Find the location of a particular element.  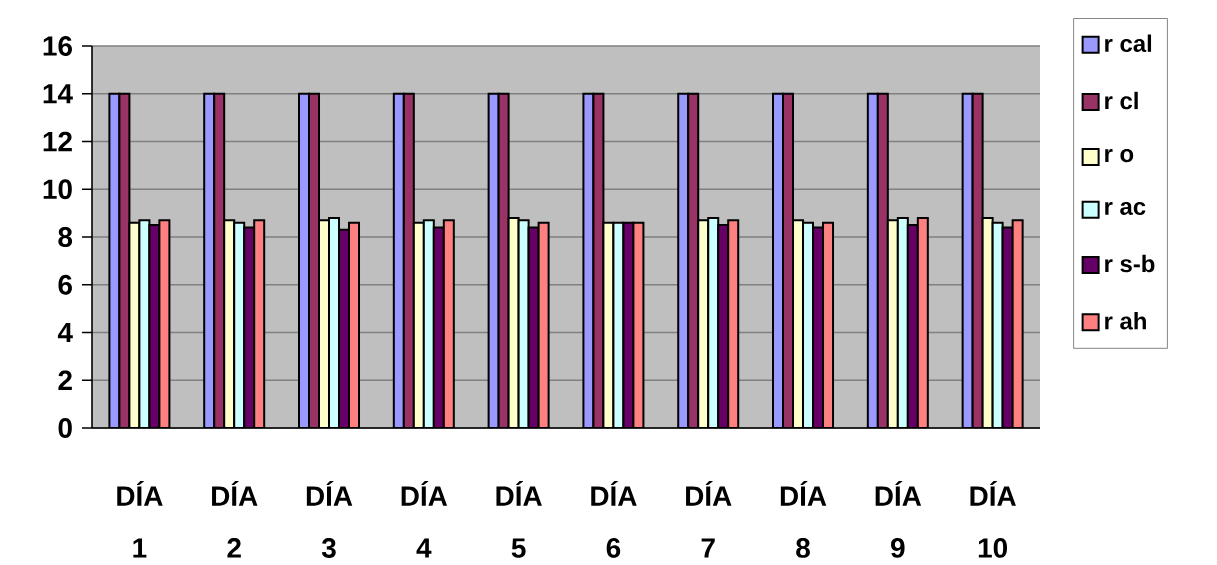

y-tick-label: 14 is located at coordinates (58, 94).